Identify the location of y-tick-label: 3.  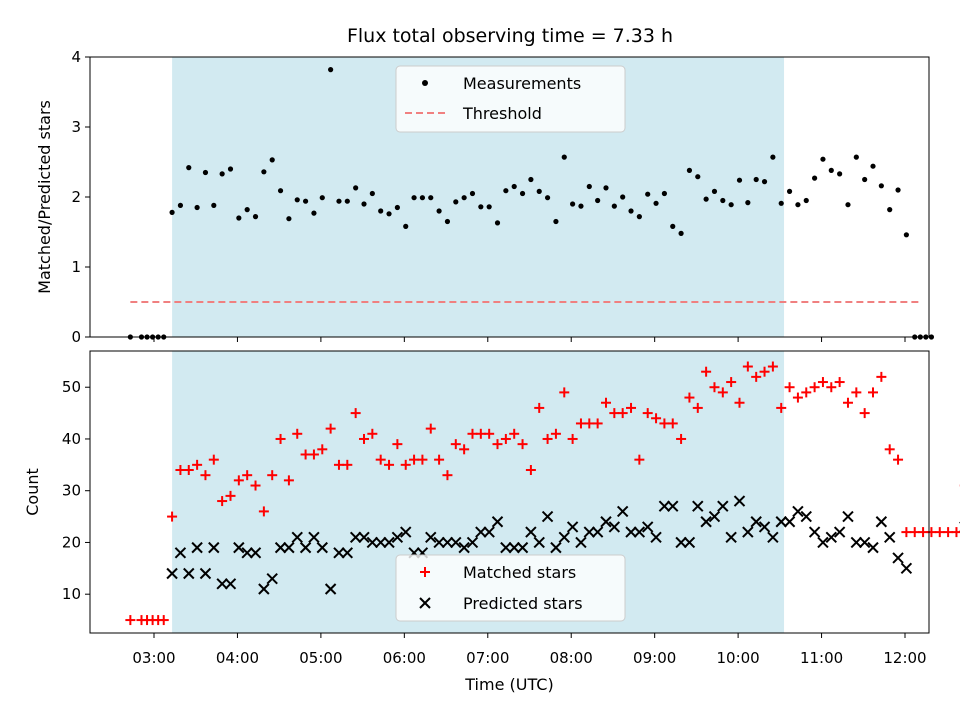
(76, 127).